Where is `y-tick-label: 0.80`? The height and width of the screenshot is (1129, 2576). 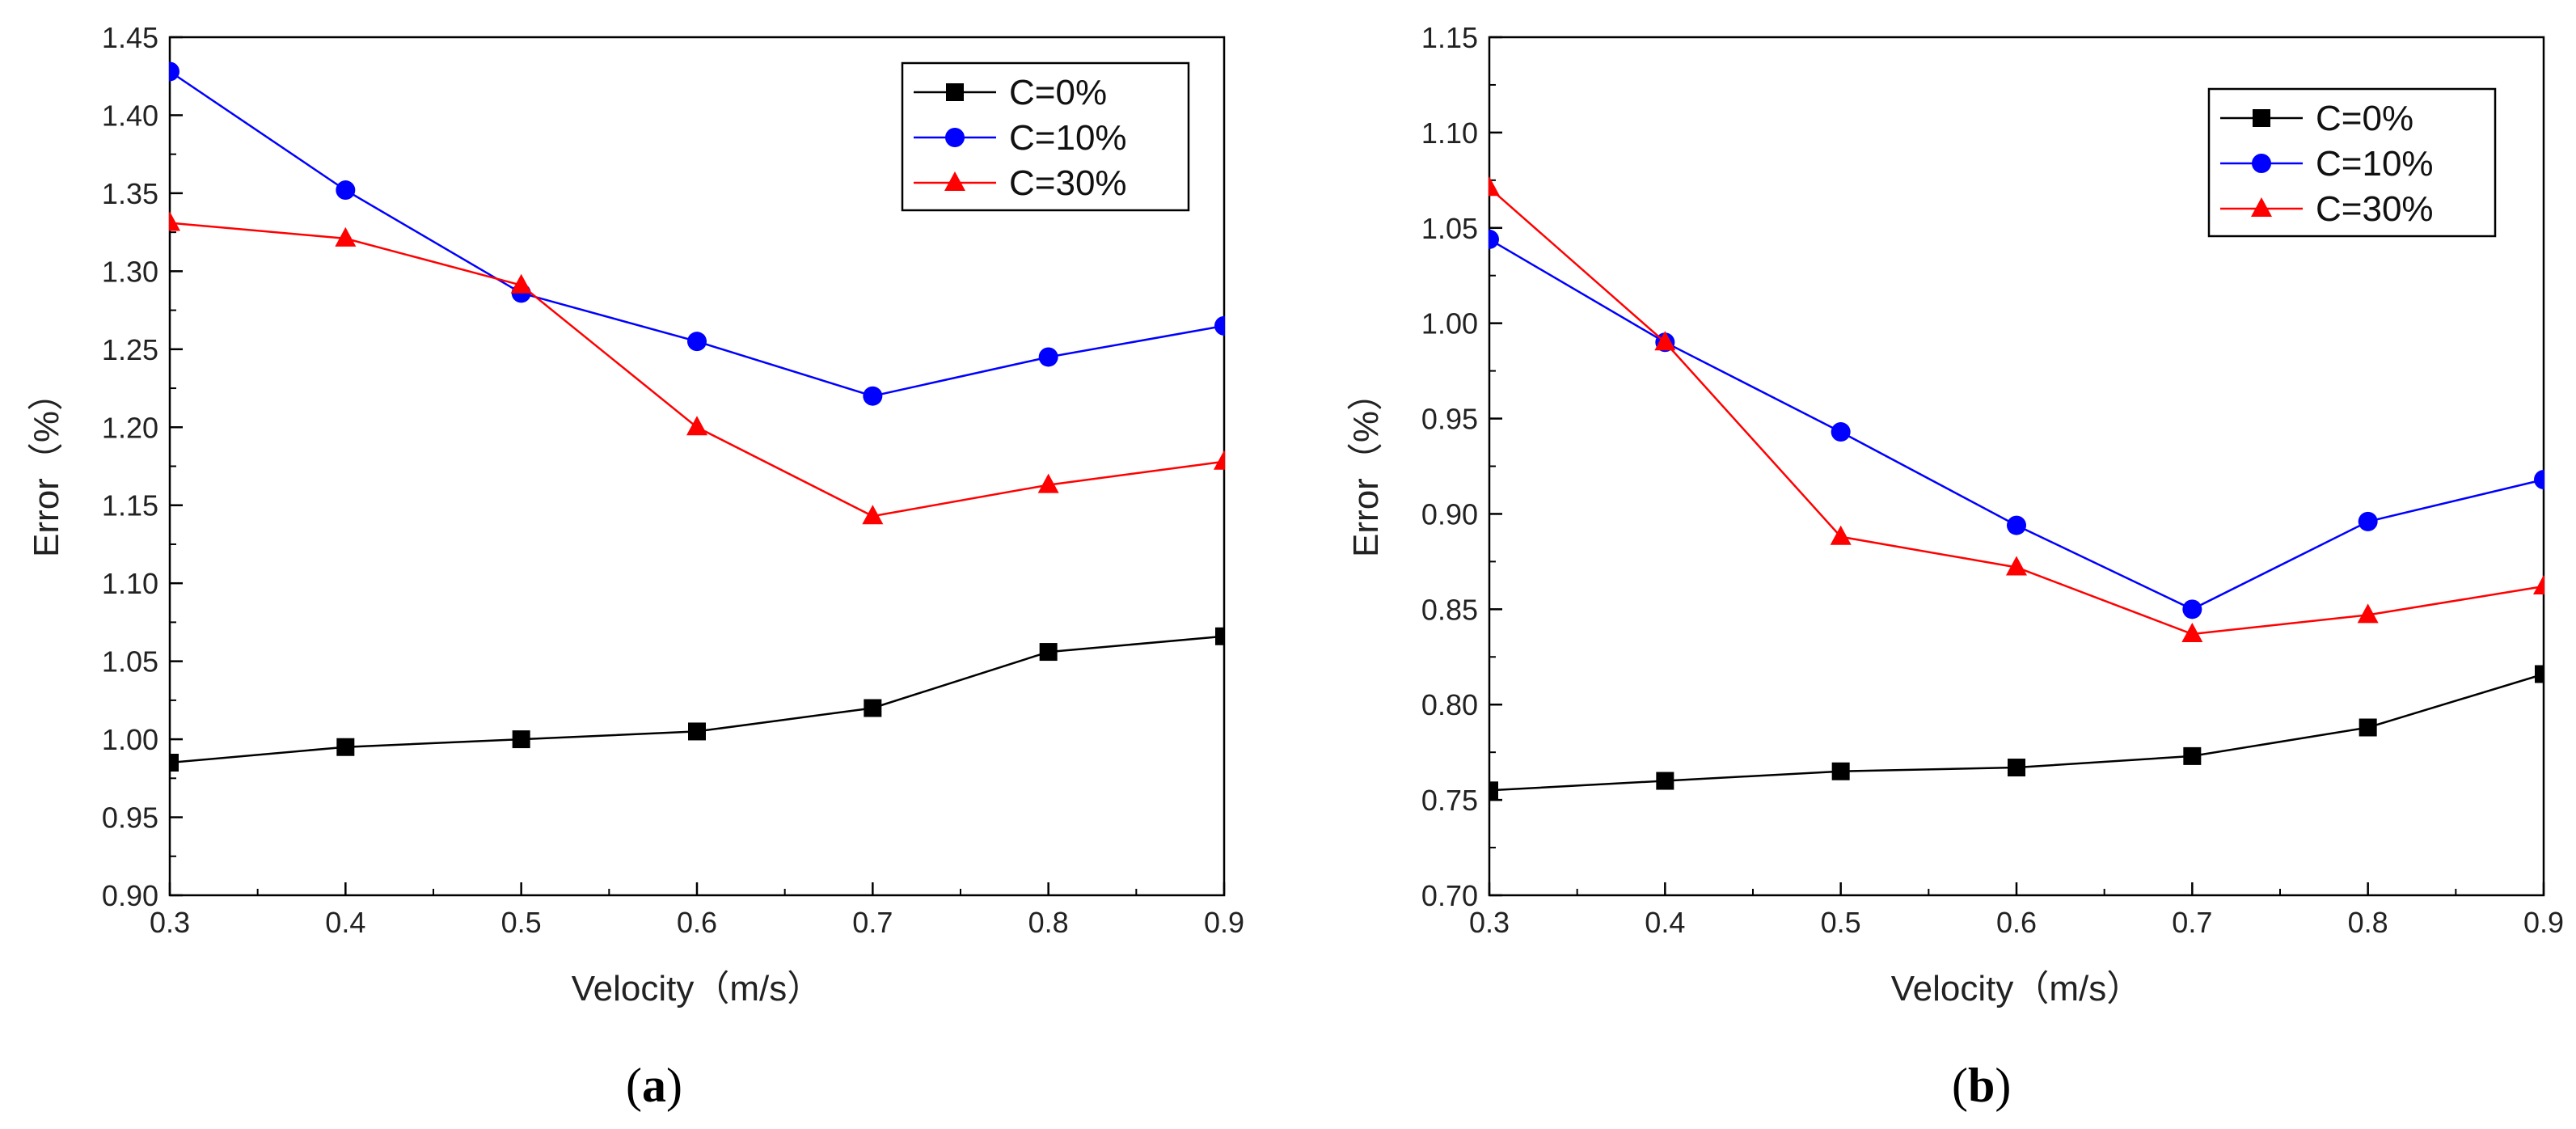 y-tick-label: 0.80 is located at coordinates (1449, 704).